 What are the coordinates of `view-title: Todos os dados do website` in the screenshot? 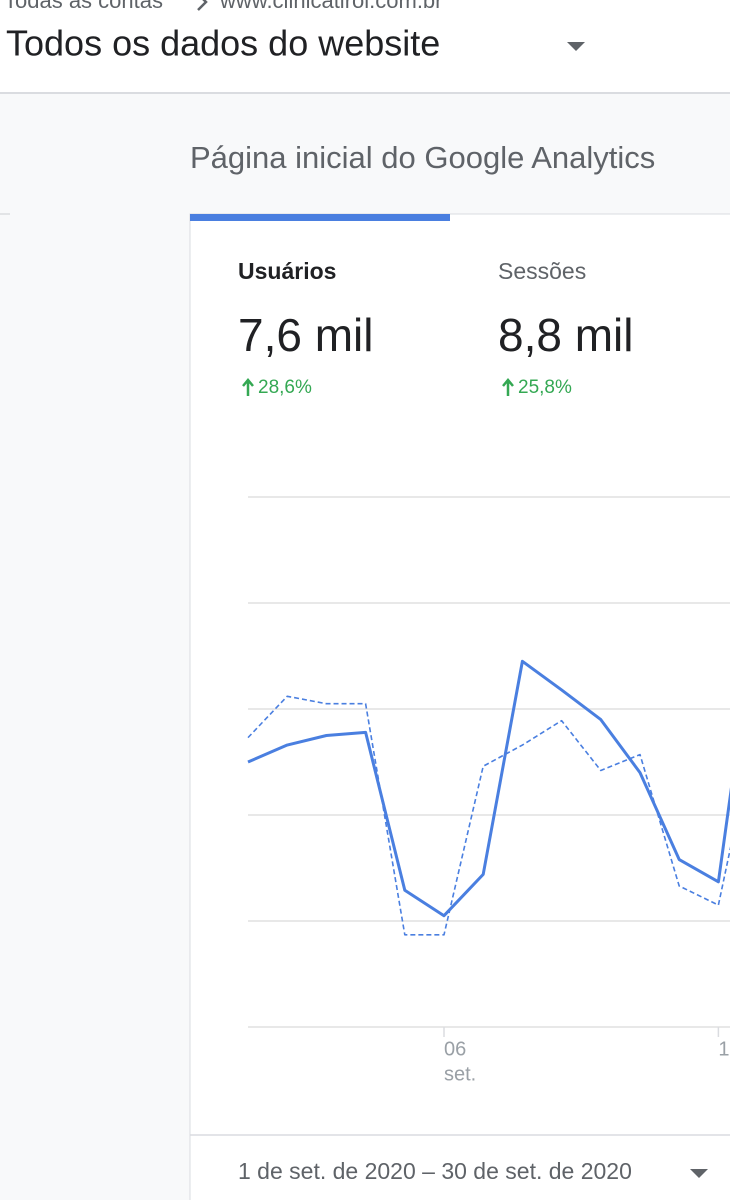 It's located at (223, 43).